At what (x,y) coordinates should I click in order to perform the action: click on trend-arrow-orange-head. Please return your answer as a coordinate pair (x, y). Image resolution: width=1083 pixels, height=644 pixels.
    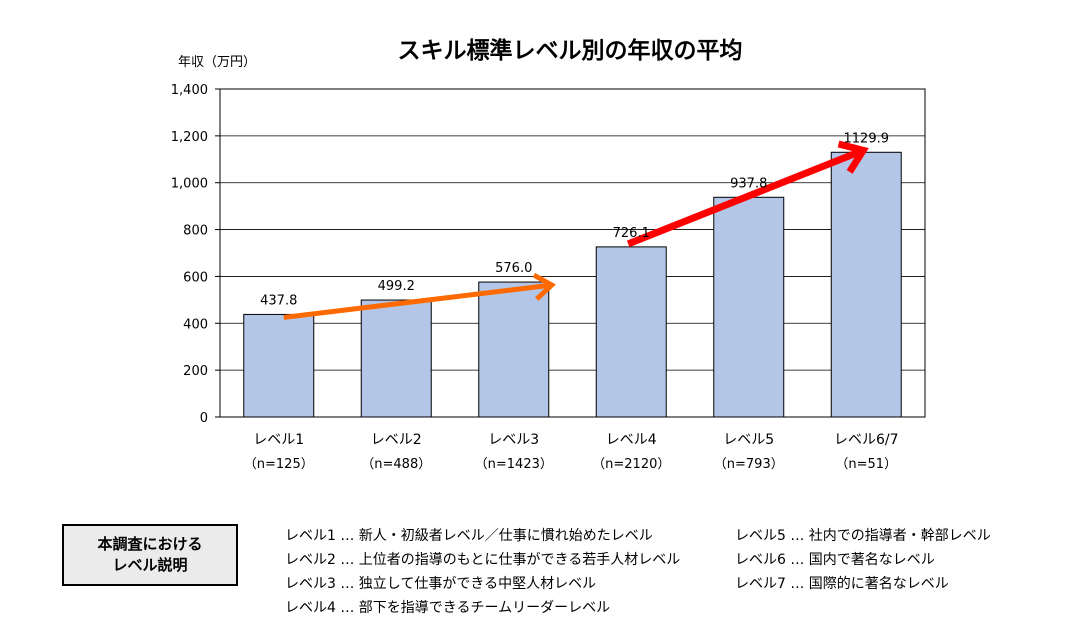
    Looking at the image, I should click on (544, 286).